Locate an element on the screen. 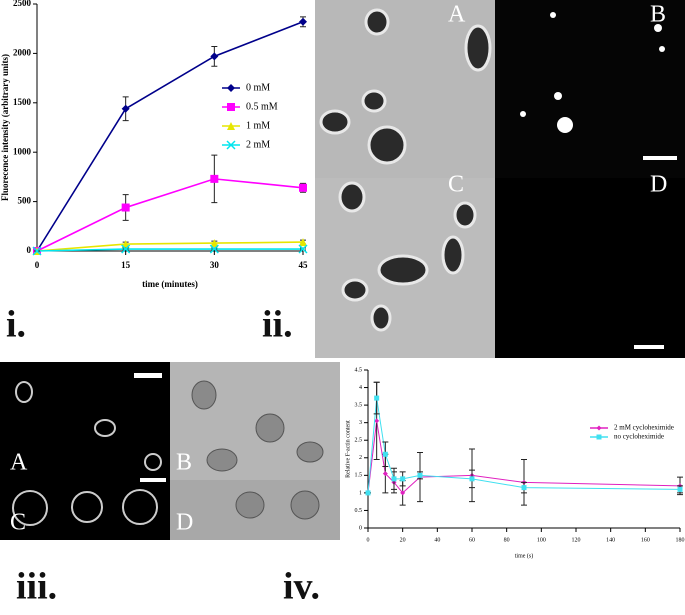 This screenshot has height=615, width=685. y-tick-label: 2500 is located at coordinates (22, 4).